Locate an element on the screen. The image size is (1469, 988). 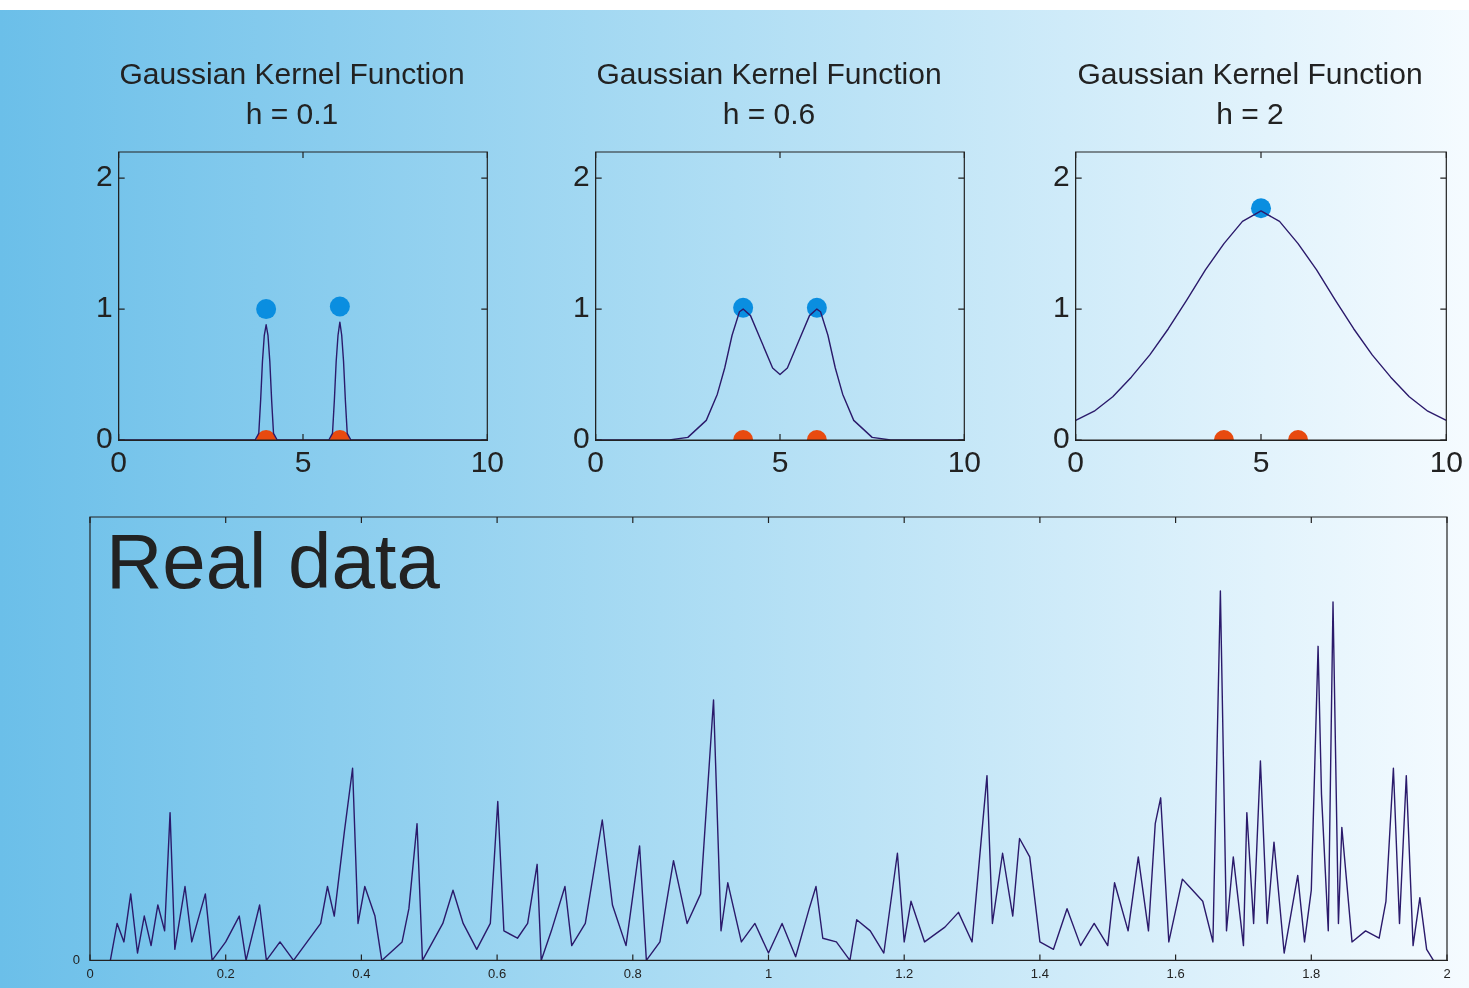
x-tick-label: 2 is located at coordinates (1447, 973).